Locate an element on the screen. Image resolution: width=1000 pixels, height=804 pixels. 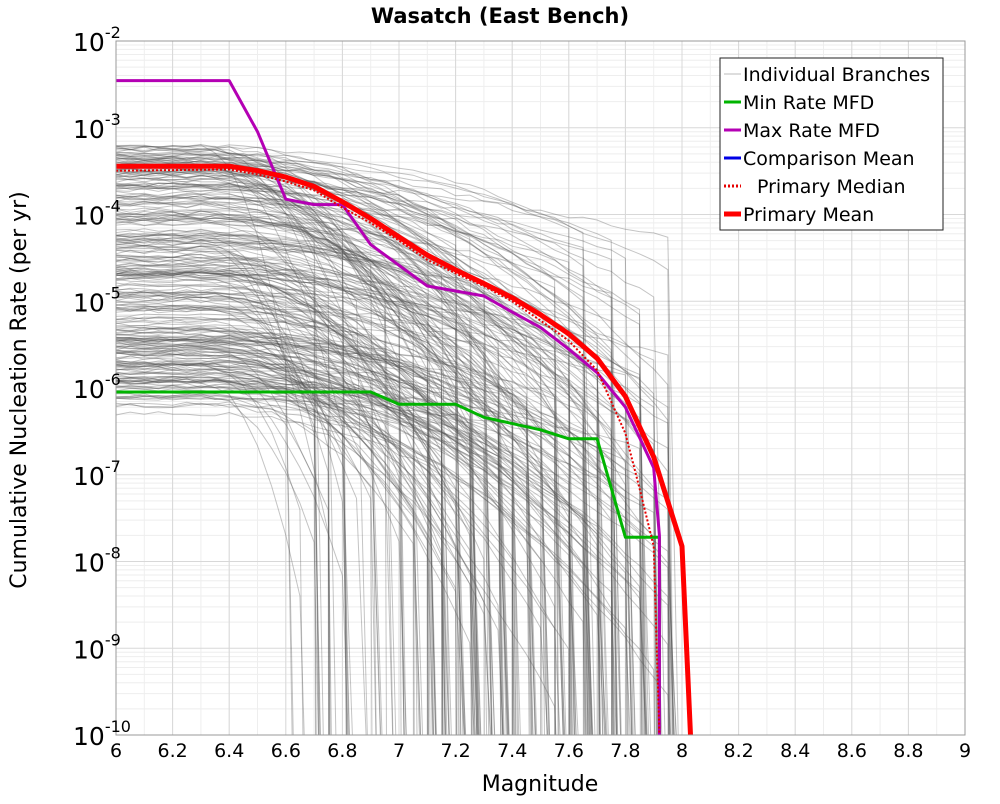
x-tick-label: 9 is located at coordinates (965, 751).